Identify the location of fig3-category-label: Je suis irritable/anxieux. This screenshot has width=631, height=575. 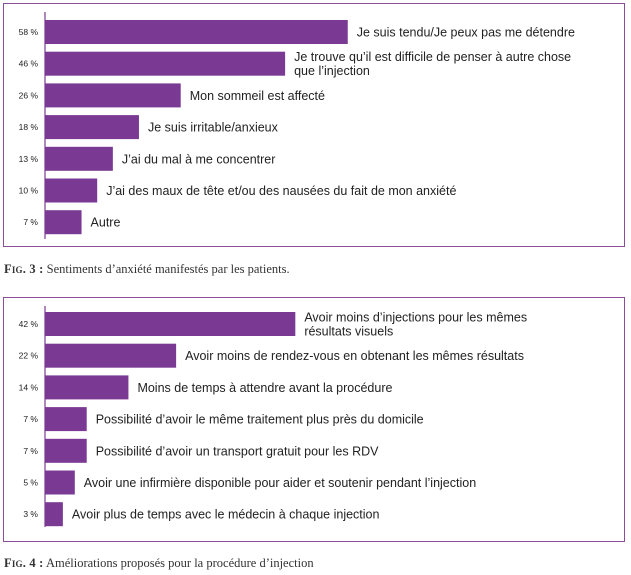
(213, 128).